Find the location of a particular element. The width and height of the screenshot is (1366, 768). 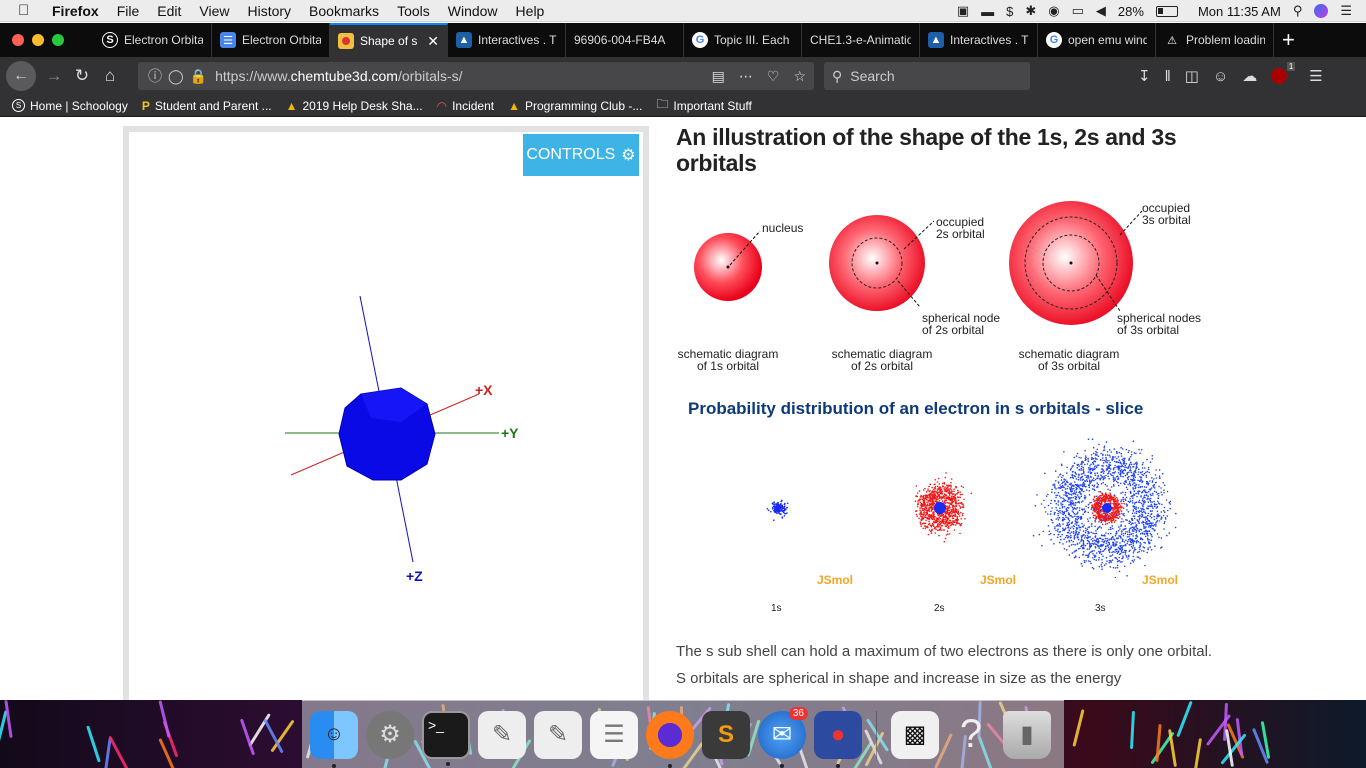

tab-electron-orbitals-2: ☰ Electron Orbita is located at coordinates (271, 40).